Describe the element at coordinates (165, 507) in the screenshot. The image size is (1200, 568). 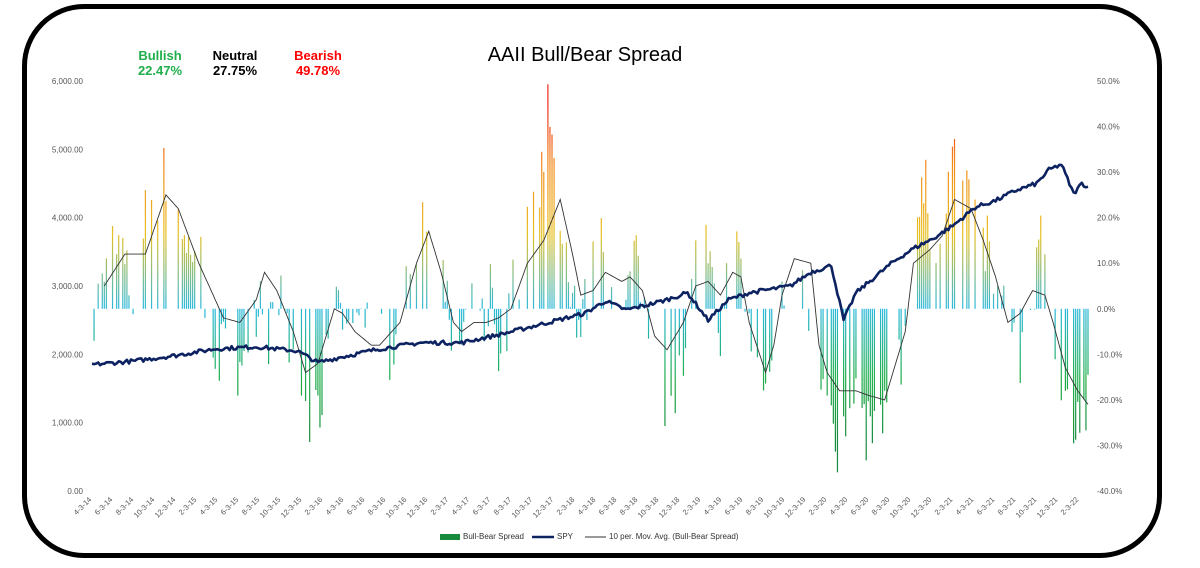
I see `x-tick-label: 12-3-14` at that location.